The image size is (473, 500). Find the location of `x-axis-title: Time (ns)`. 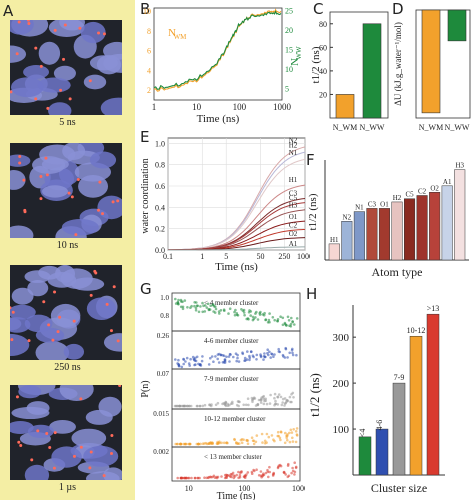

x-axis-title: Time (ns) is located at coordinates (236, 267).